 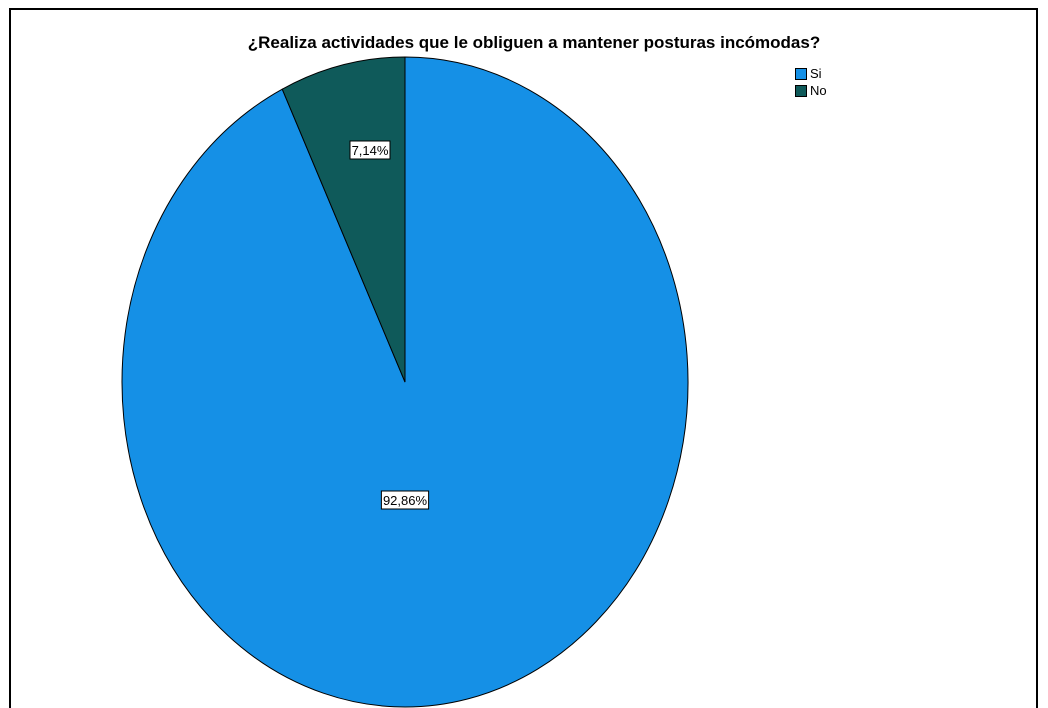 I want to click on legend-item-no: No, so click(x=811, y=90).